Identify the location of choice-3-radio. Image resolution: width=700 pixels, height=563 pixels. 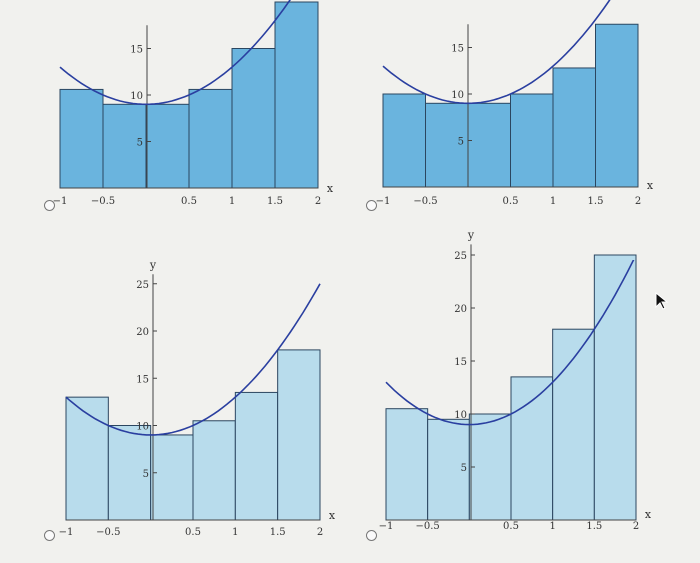
(49, 535).